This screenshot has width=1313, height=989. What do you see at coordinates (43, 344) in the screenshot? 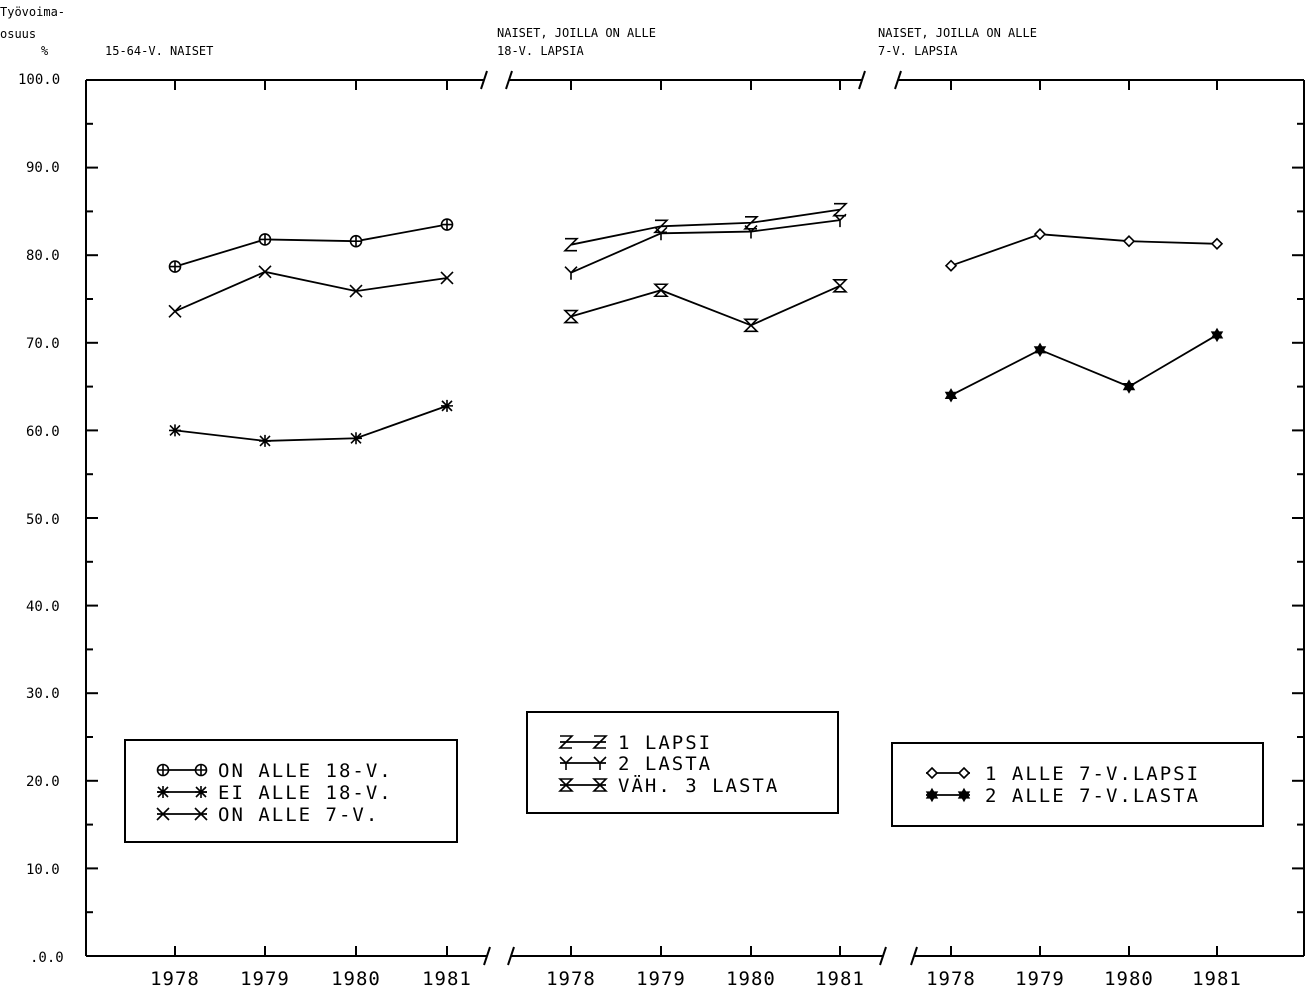
I see `y-tick-label: 70.0` at bounding box center [43, 344].